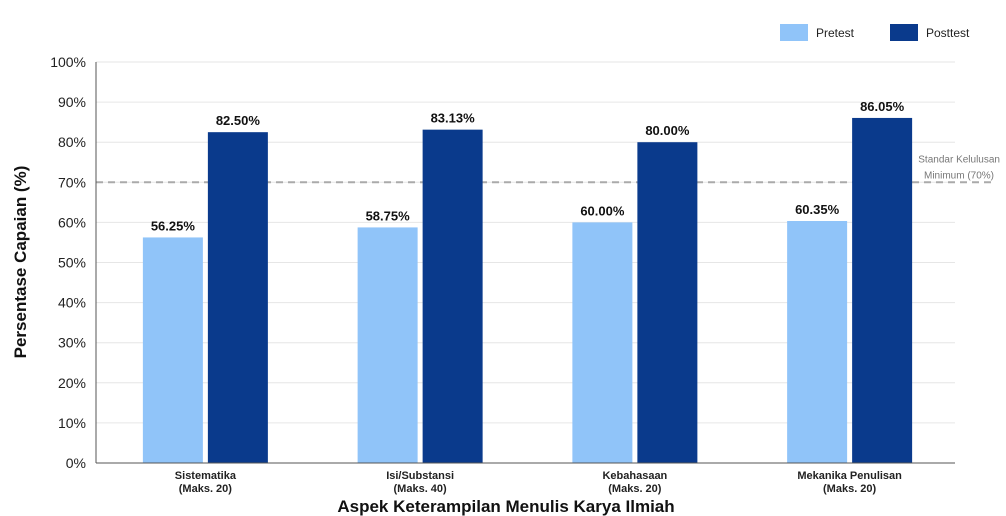 Image resolution: width=1006 pixels, height=516 pixels. I want to click on y-tick-label: 70%, so click(72, 182).